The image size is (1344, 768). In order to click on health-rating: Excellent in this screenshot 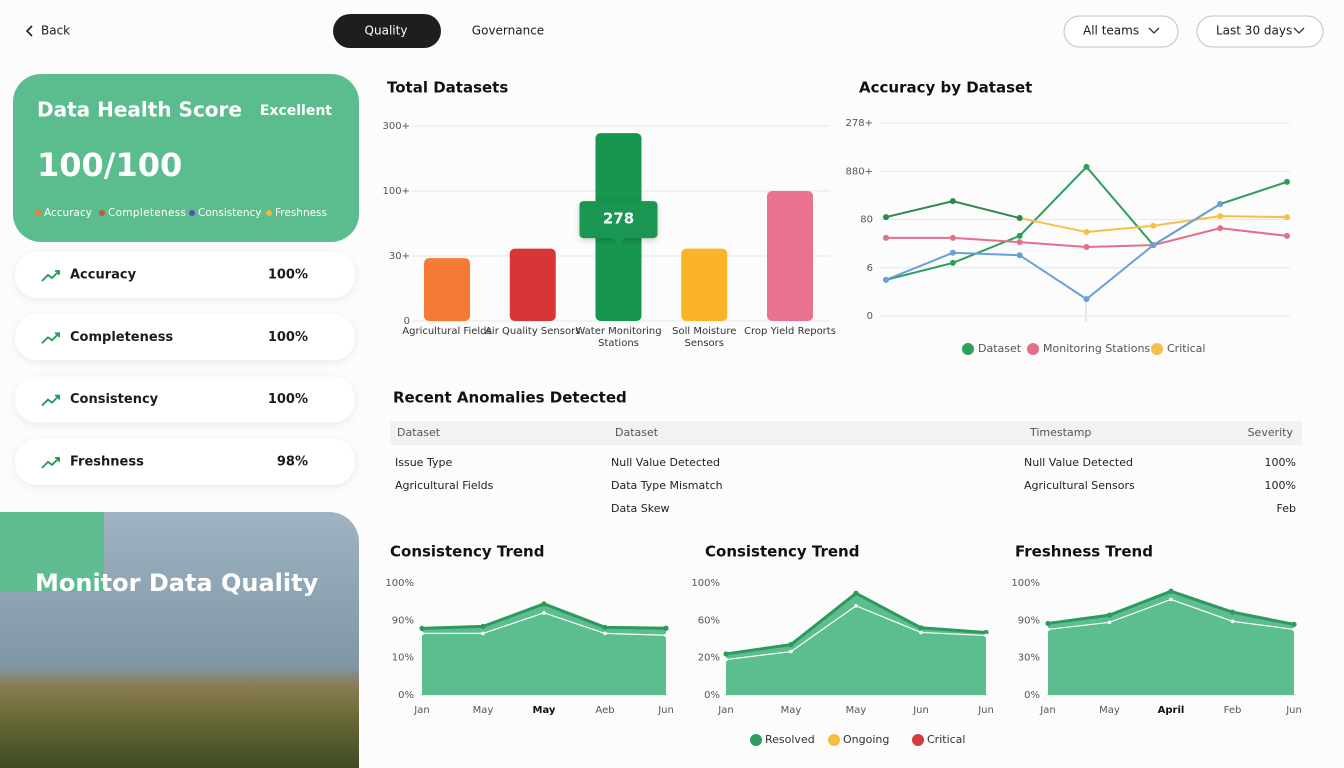, I will do `click(296, 111)`.